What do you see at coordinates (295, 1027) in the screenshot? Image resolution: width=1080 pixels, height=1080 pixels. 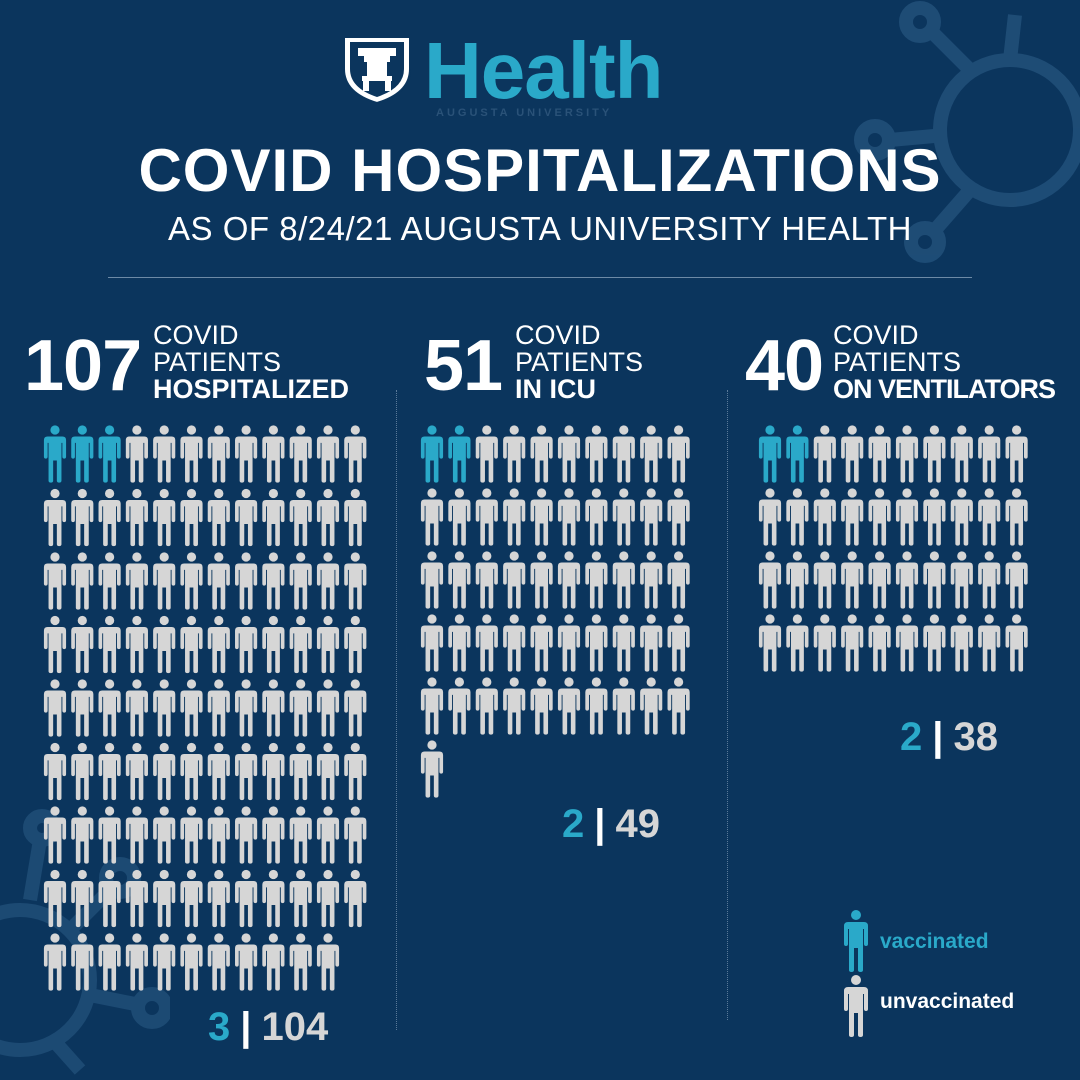 I see `hospitalized-unvaccinated-count: 104` at bounding box center [295, 1027].